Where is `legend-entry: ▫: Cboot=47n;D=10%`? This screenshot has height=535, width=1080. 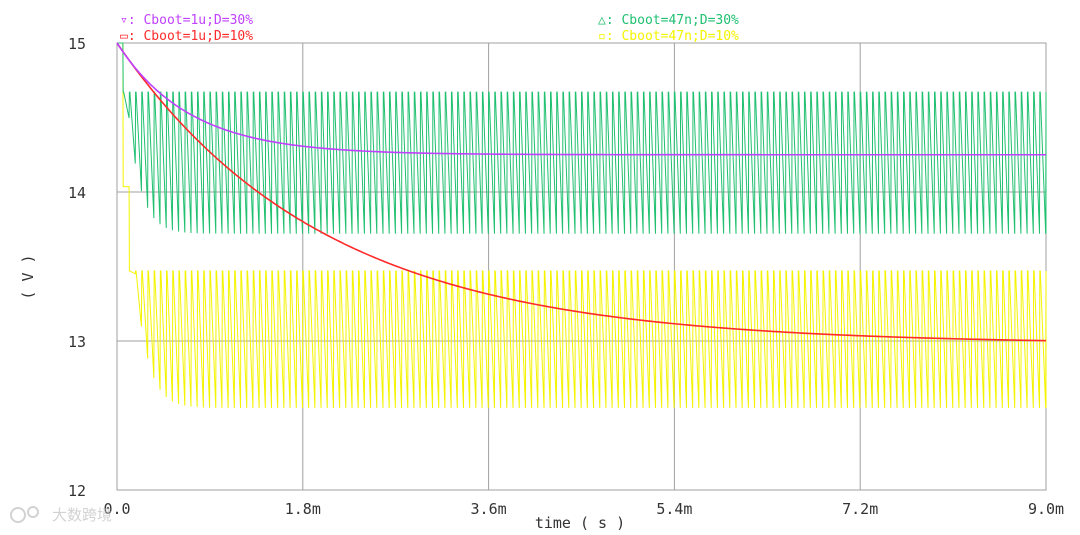
legend-entry: ▫: Cboot=47n;D=10% is located at coordinates (668, 36).